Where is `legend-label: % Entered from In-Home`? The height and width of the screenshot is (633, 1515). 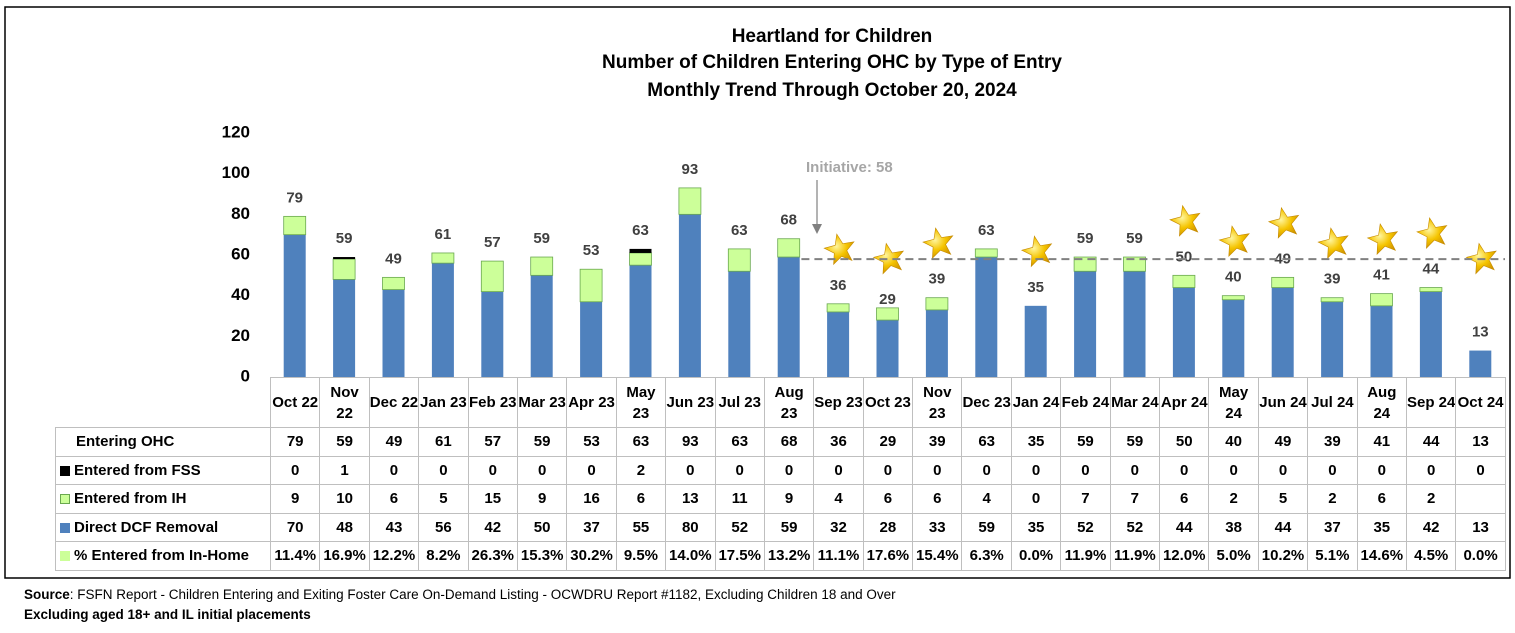 legend-label: % Entered from In-Home is located at coordinates (162, 556).